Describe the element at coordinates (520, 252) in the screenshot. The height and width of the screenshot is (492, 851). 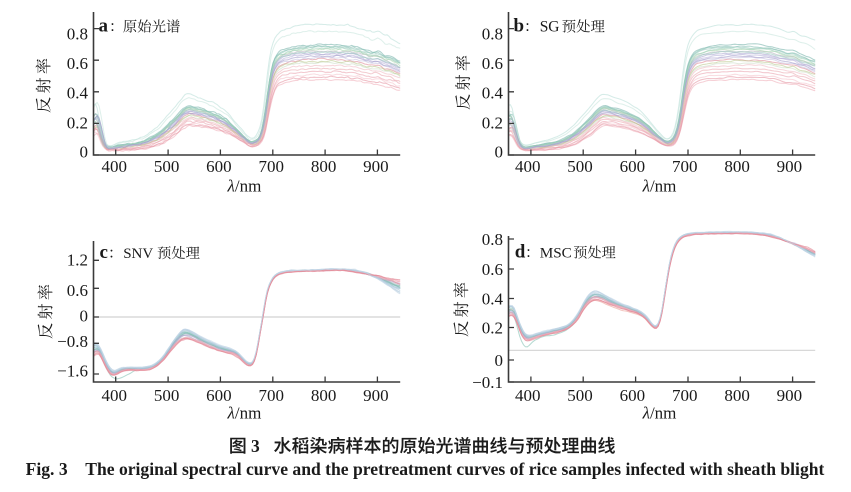
I see `svg-text: d` at that location.